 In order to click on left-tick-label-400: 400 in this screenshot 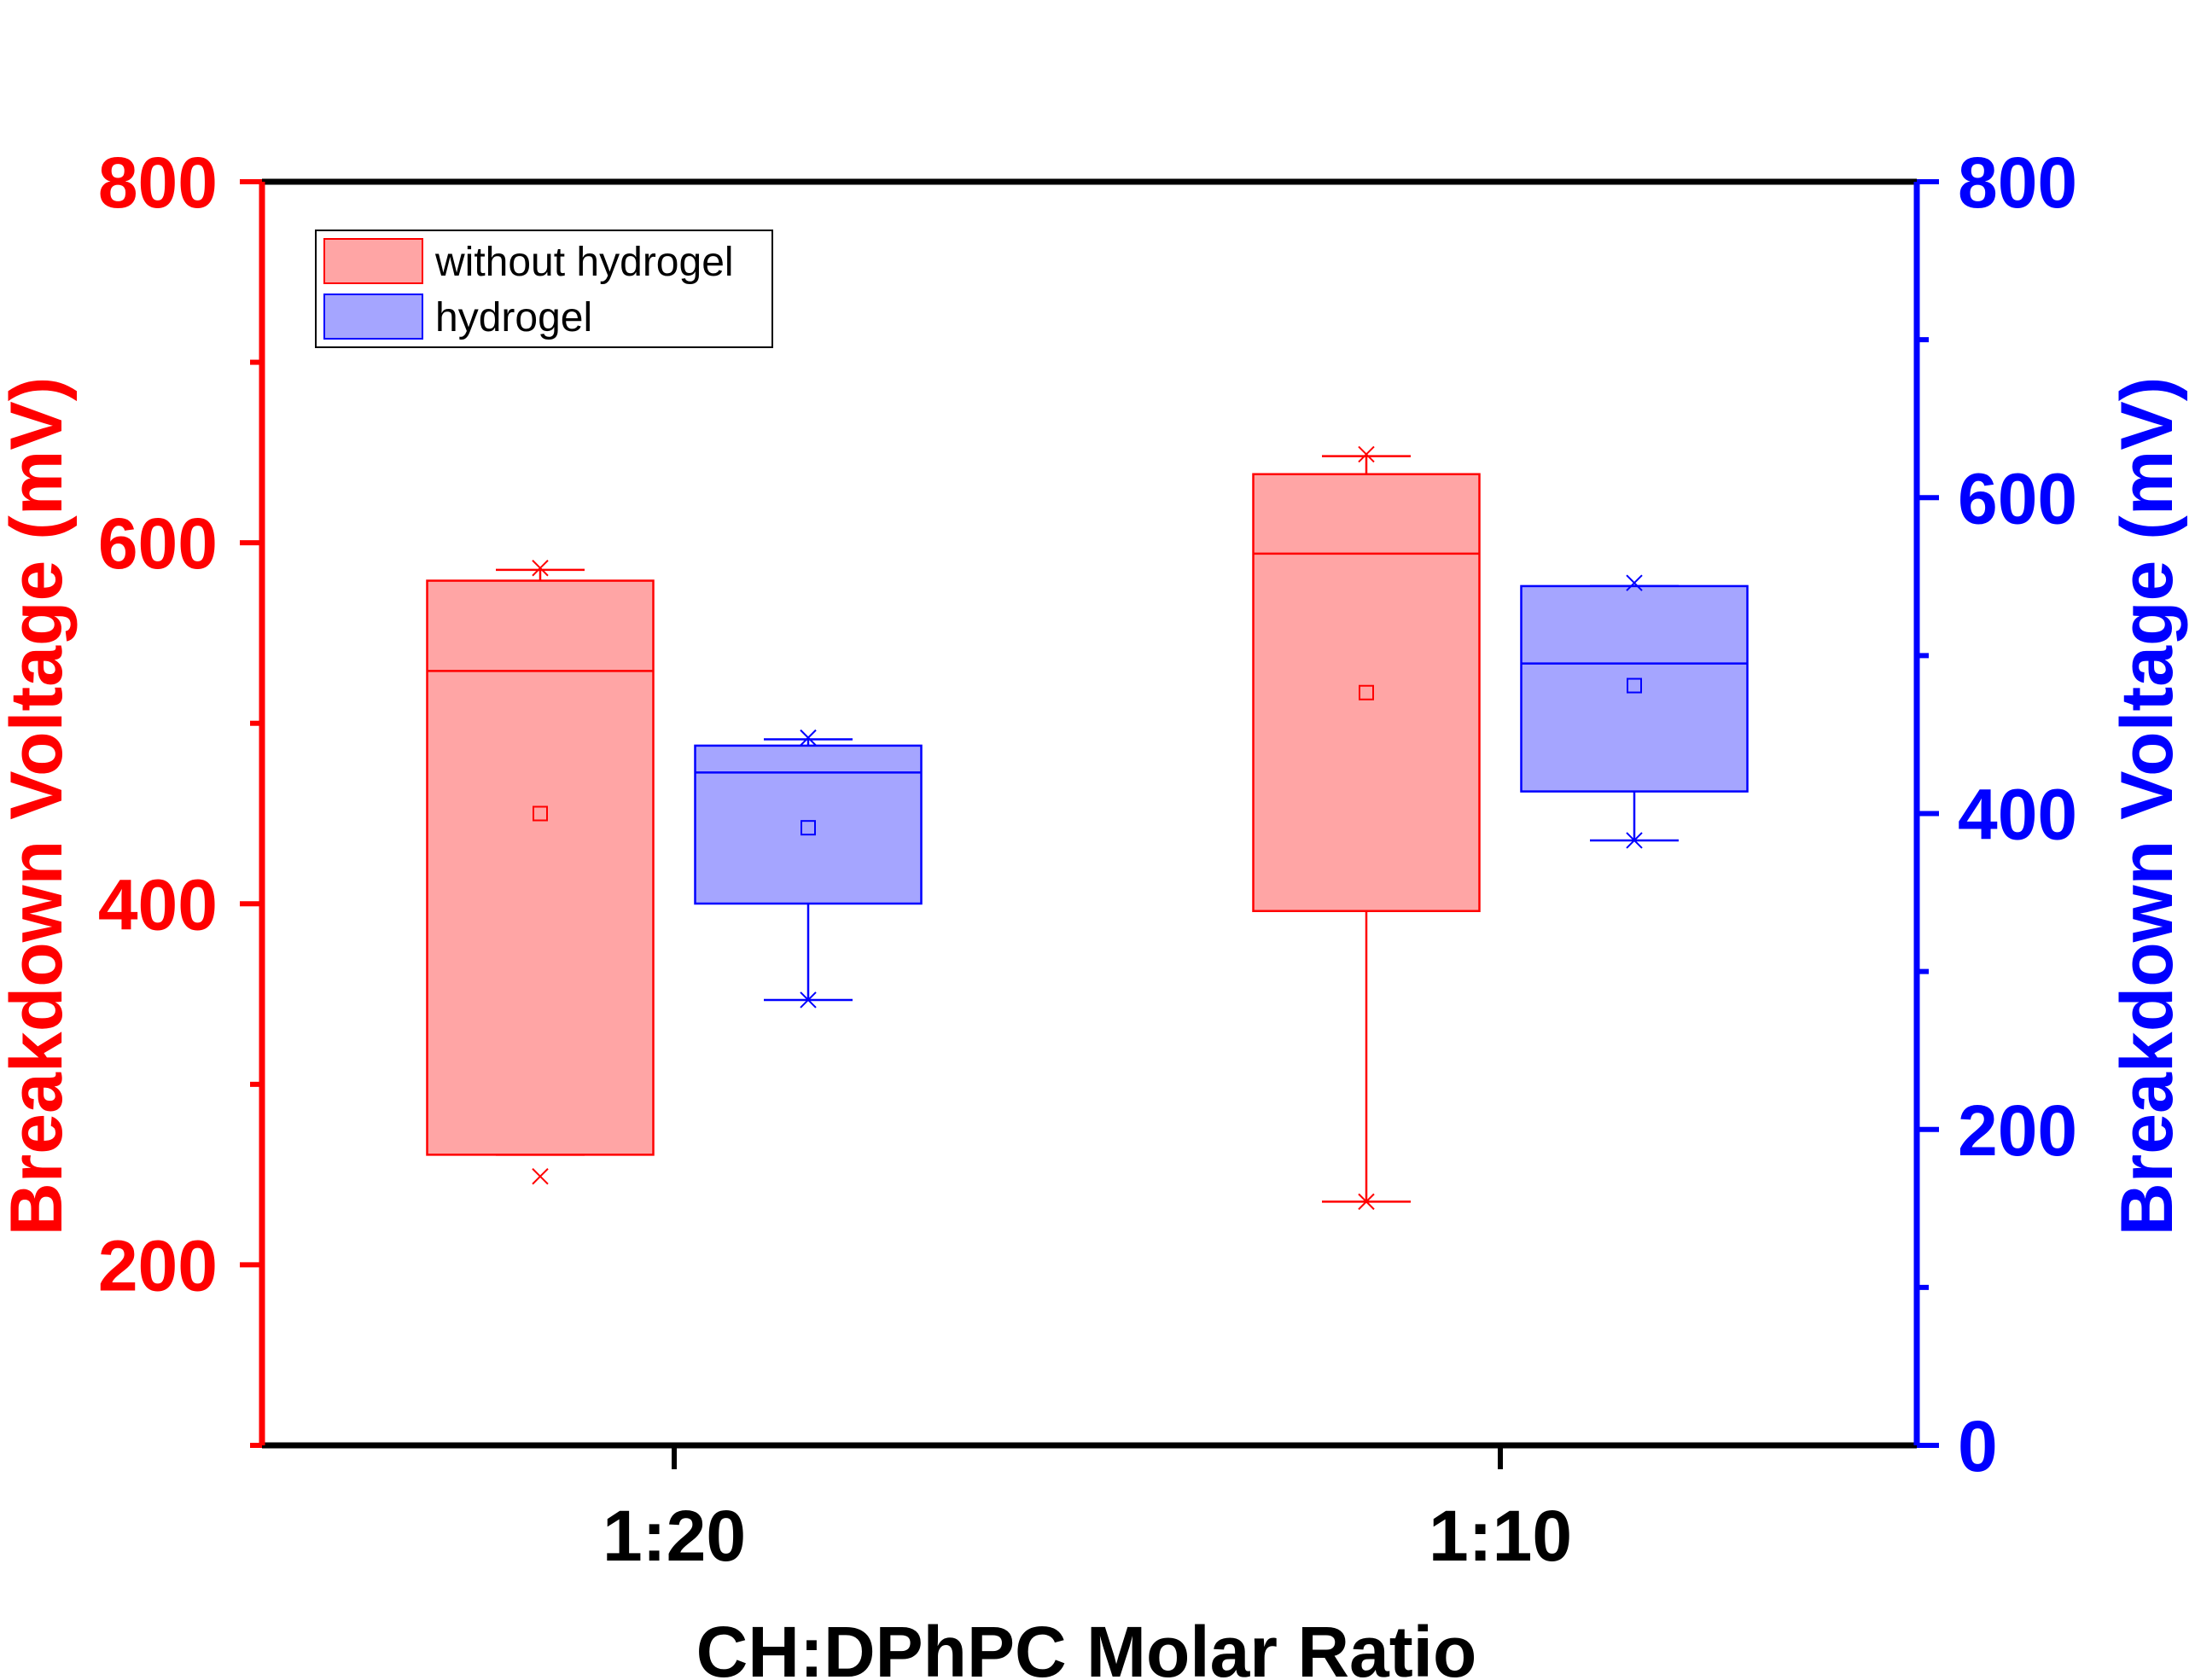, I will do `click(158, 904)`.